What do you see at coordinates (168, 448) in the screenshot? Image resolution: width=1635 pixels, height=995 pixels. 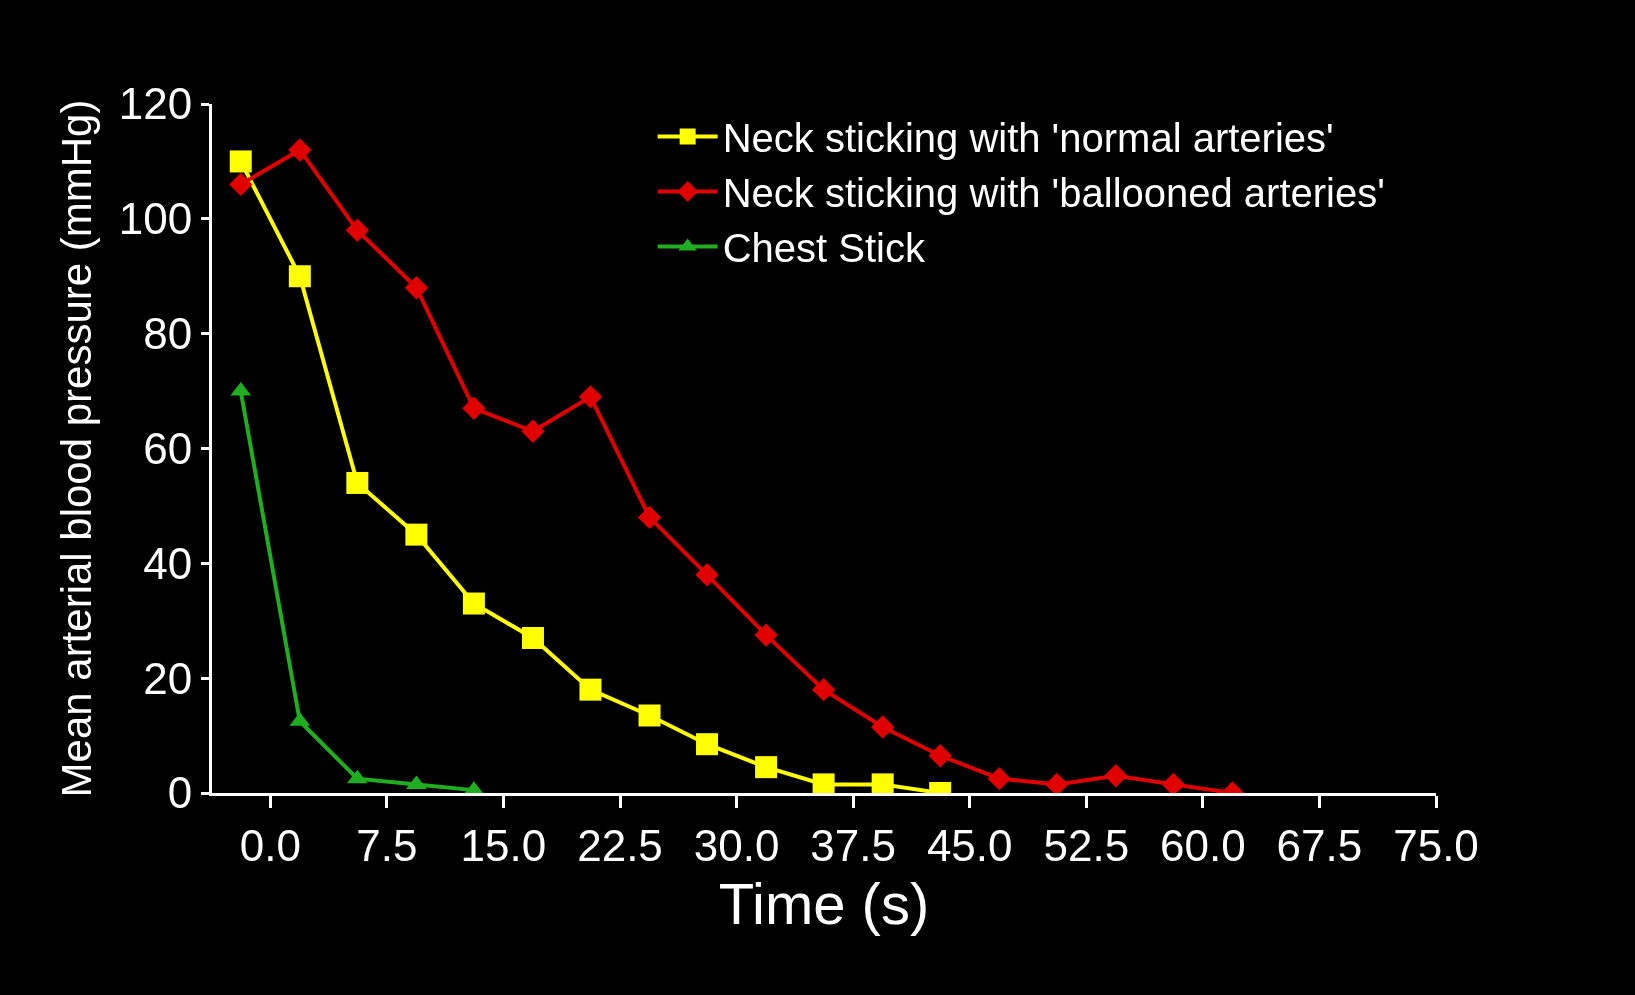 I see `y-tick-label: 60` at bounding box center [168, 448].